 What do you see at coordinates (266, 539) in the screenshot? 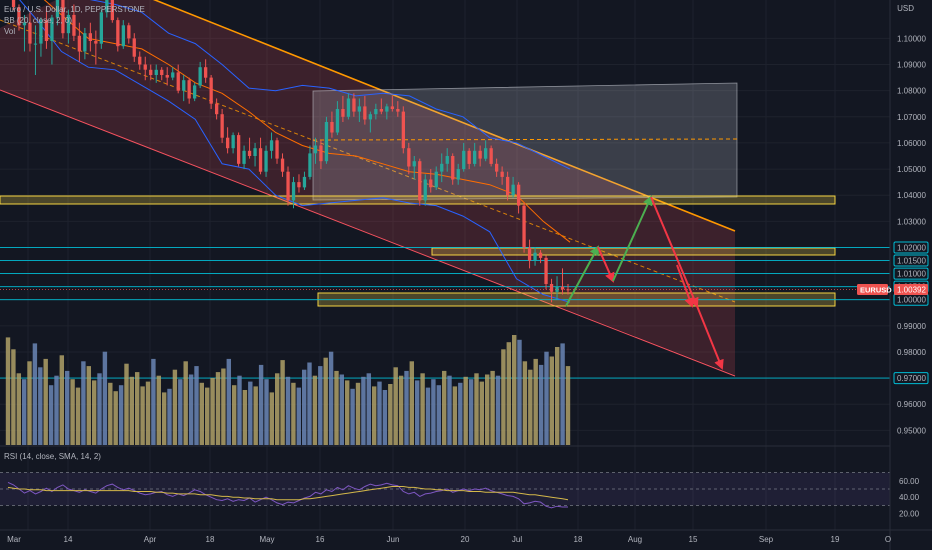
I see `time-tick-label: May` at bounding box center [266, 539].